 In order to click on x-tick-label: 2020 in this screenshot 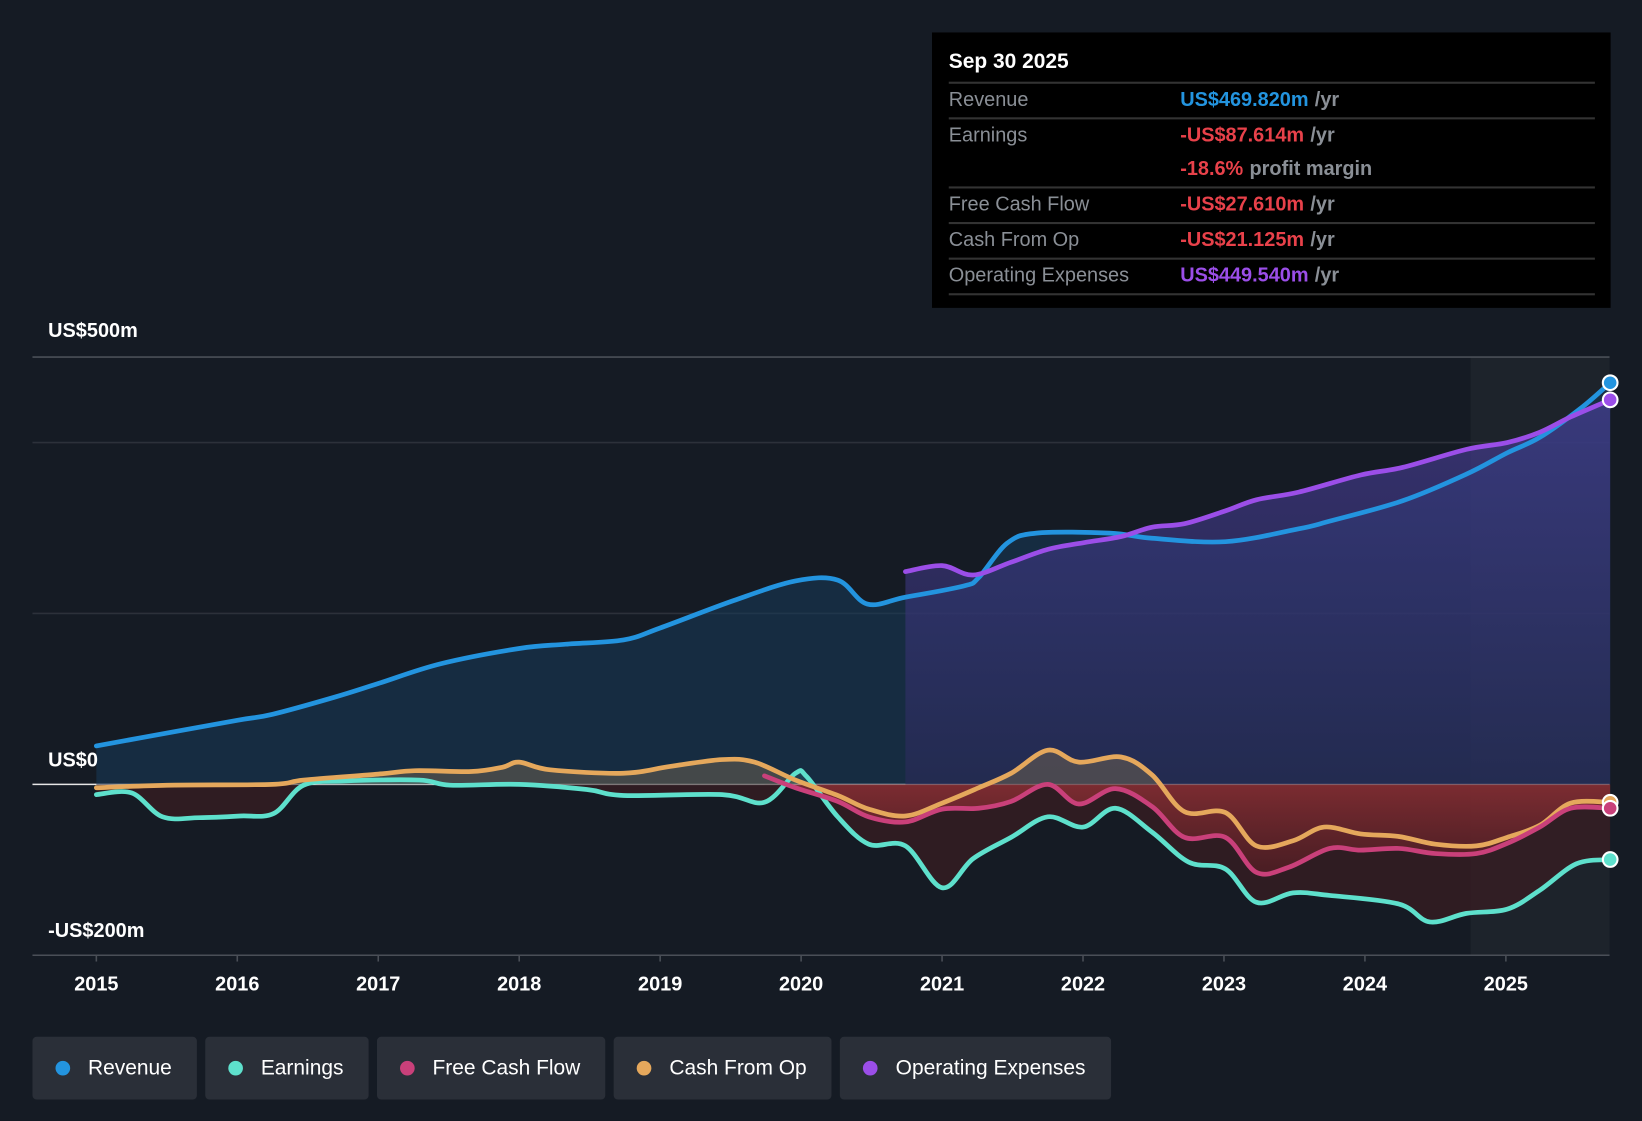, I will do `click(801, 985)`.